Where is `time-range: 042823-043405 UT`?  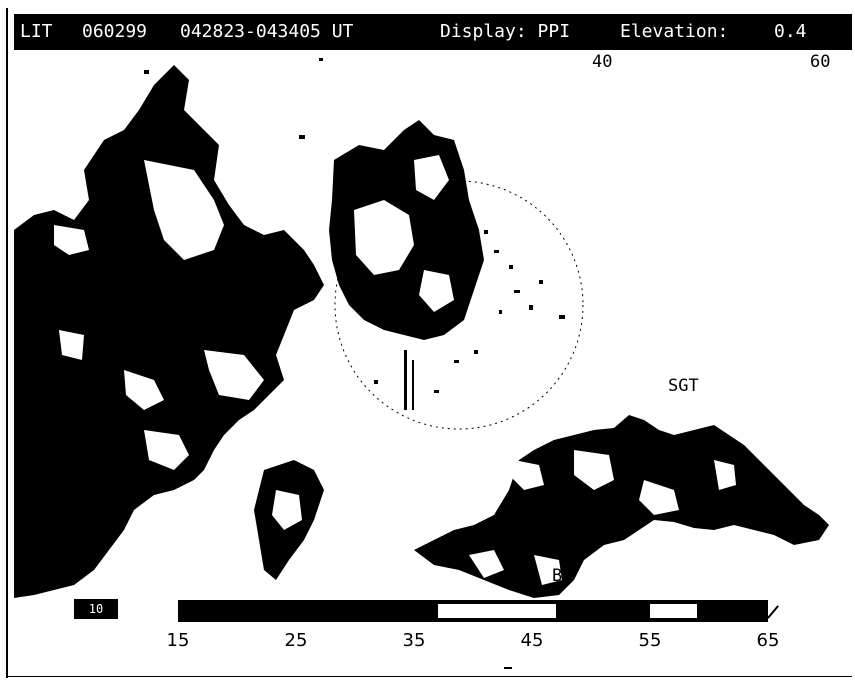 time-range: 042823-043405 UT is located at coordinates (267, 31).